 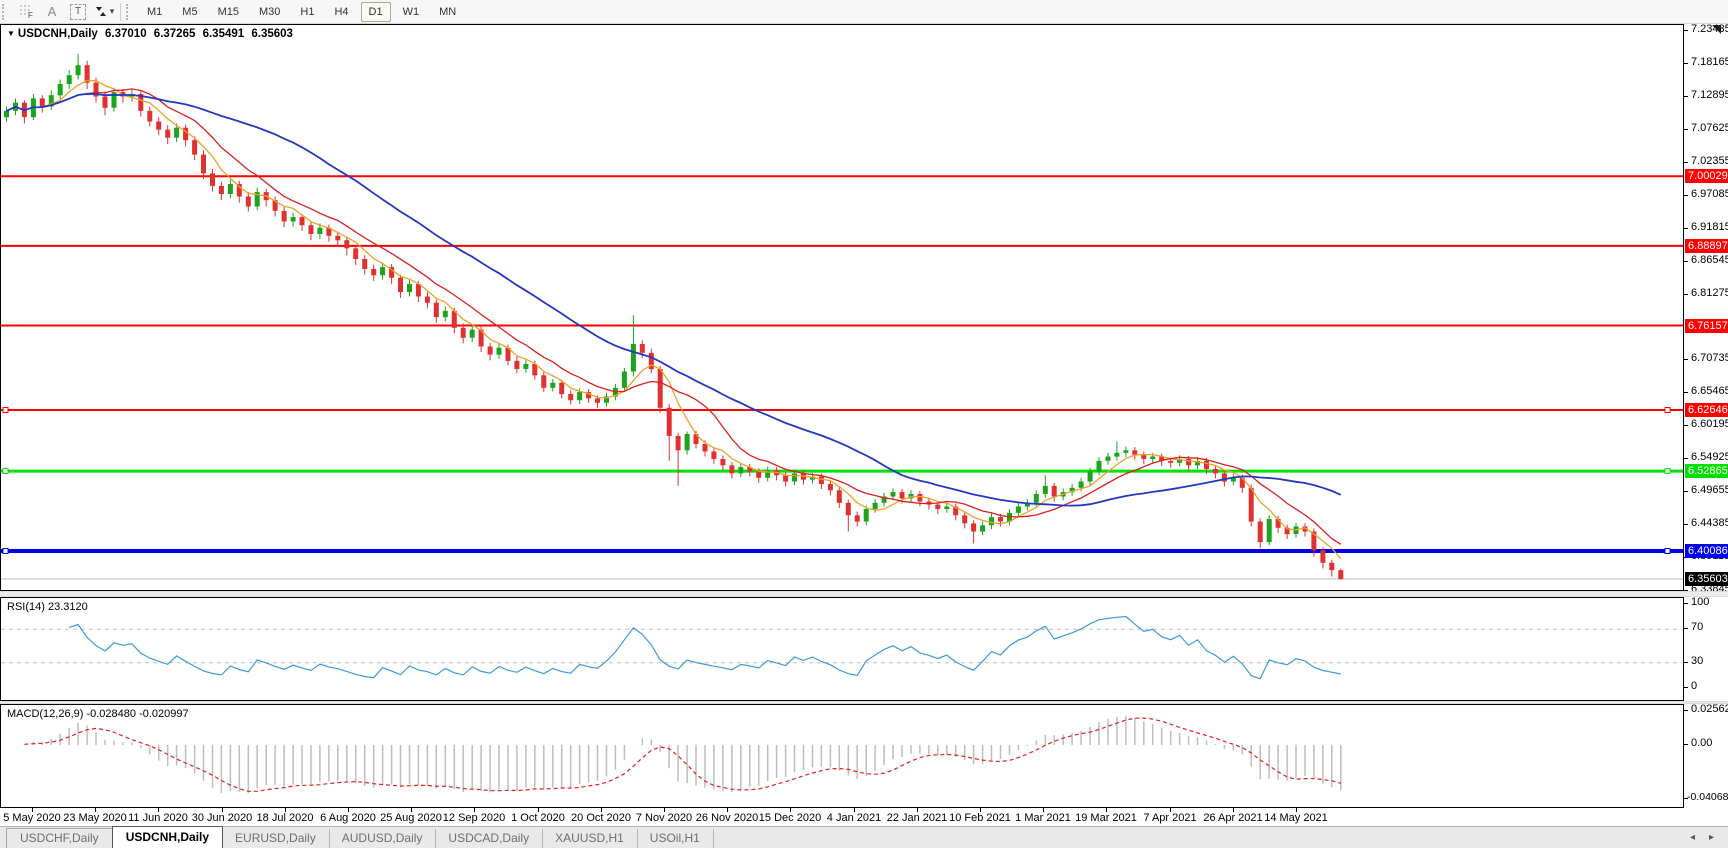 I want to click on macd-signal-line, so click(x=682, y=754).